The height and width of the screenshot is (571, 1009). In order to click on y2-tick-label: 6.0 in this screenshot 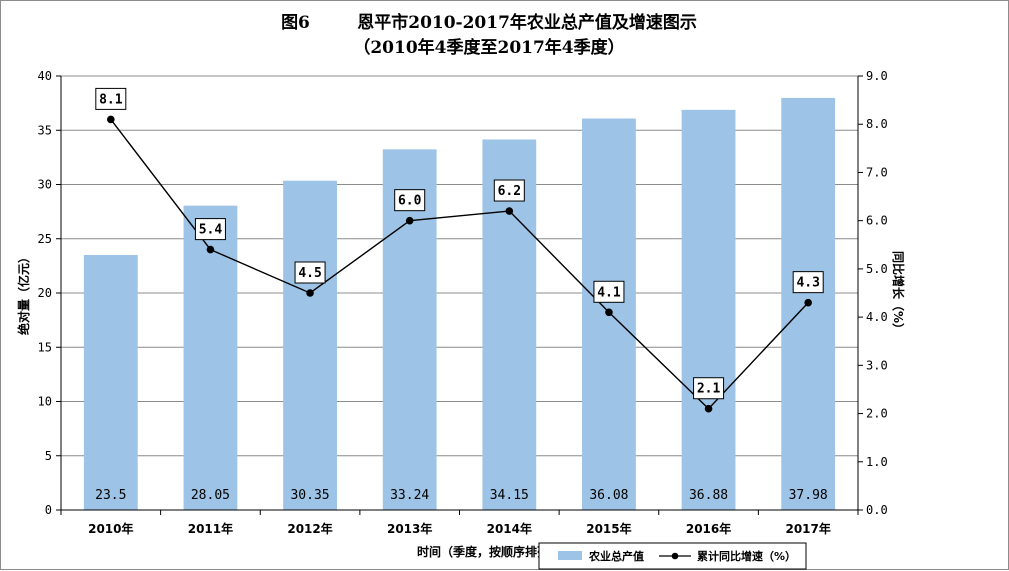, I will do `click(877, 221)`.